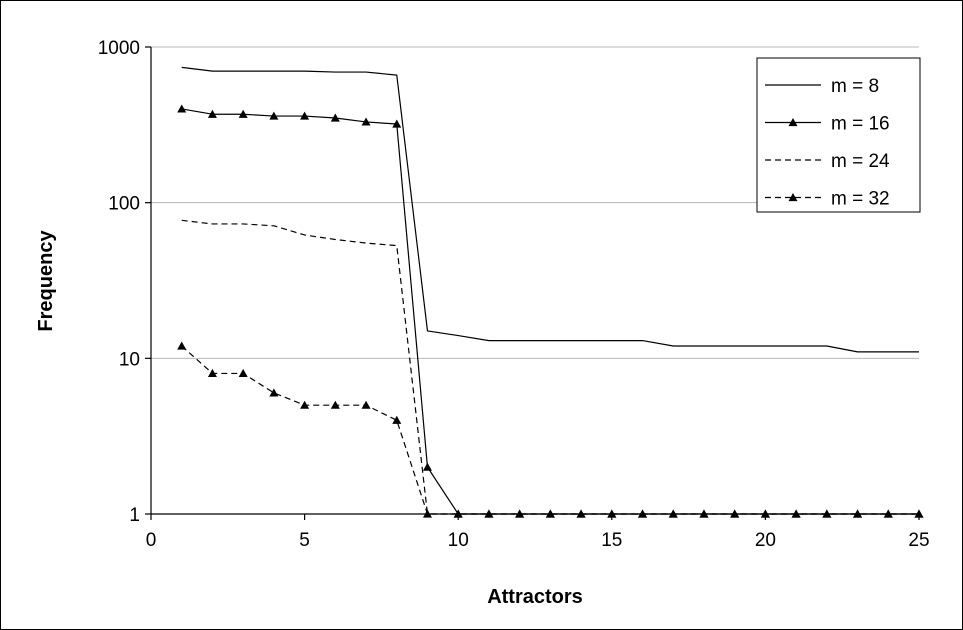 This screenshot has width=963, height=630. Describe the element at coordinates (304, 540) in the screenshot. I see `x-tick-label: 5` at that location.